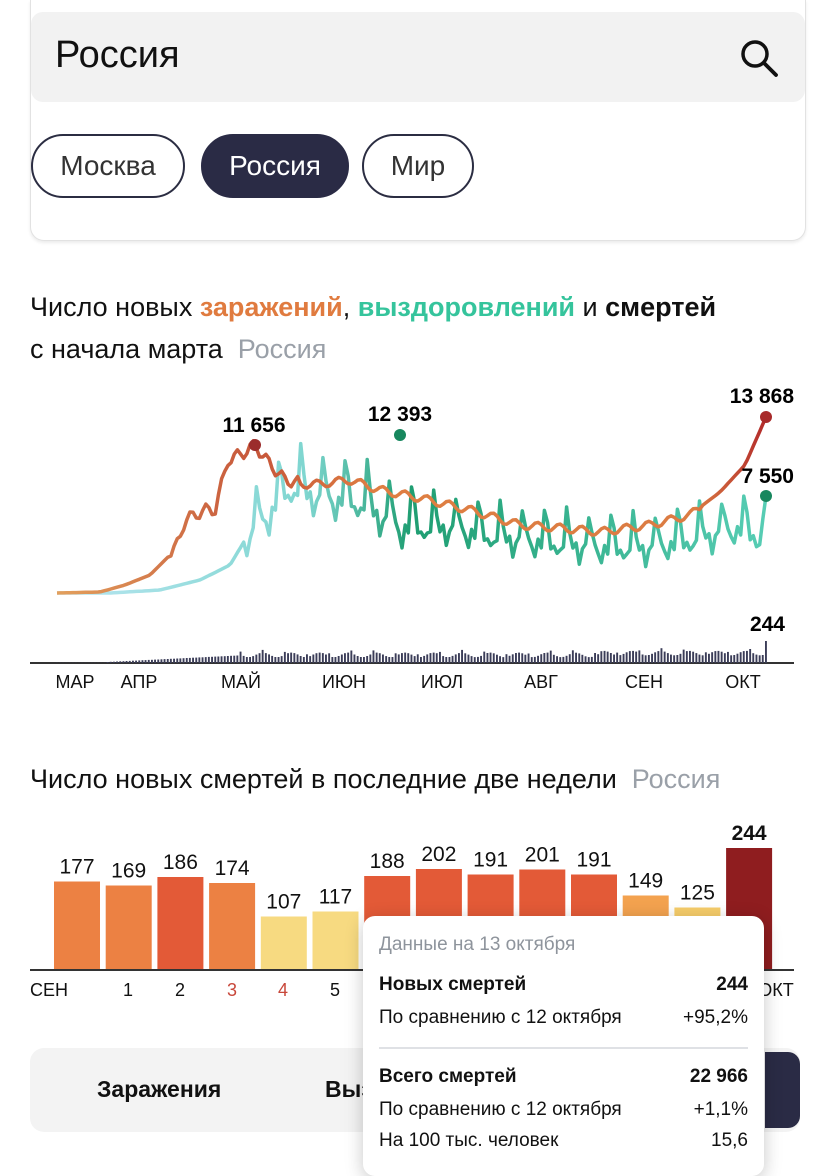 The width and height of the screenshot is (828, 1176). What do you see at coordinates (660, 307) in the screenshot?
I see `chart1-title-deaths: смертей` at bounding box center [660, 307].